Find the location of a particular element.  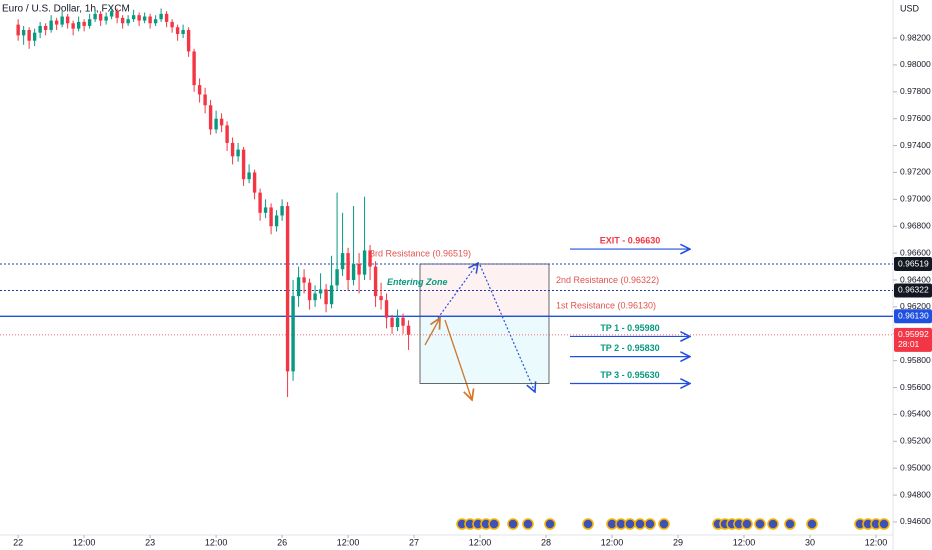

target-label: TP 2 - 0.95830 is located at coordinates (629, 348).